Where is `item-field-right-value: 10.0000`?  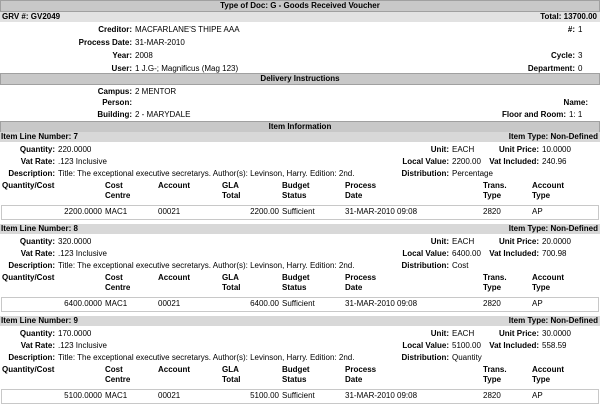
item-field-right-value: 10.0000 is located at coordinates (556, 149).